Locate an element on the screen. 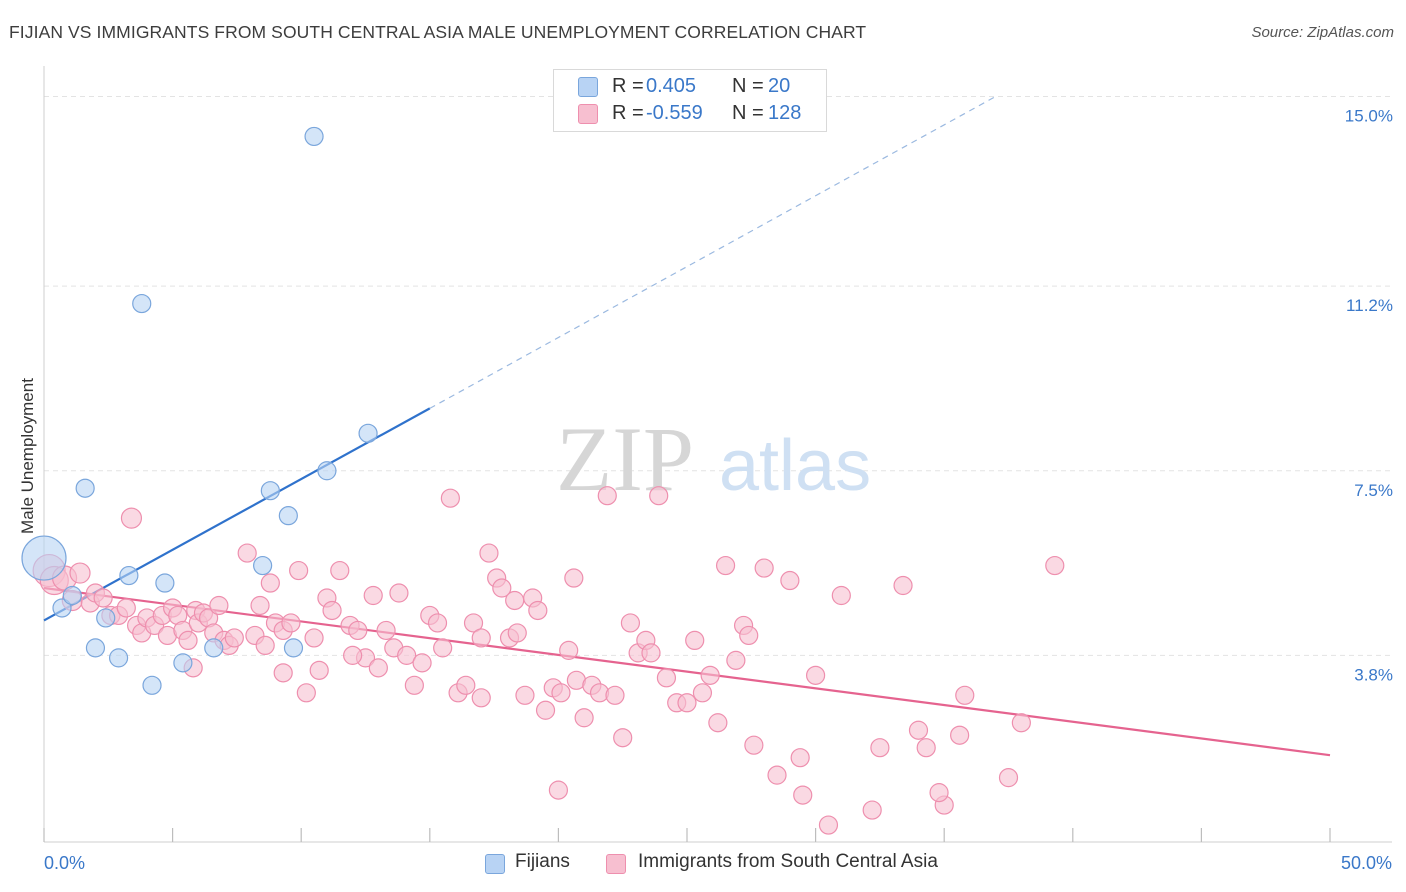  watermark: ZIP atlas is located at coordinates (713, 459).